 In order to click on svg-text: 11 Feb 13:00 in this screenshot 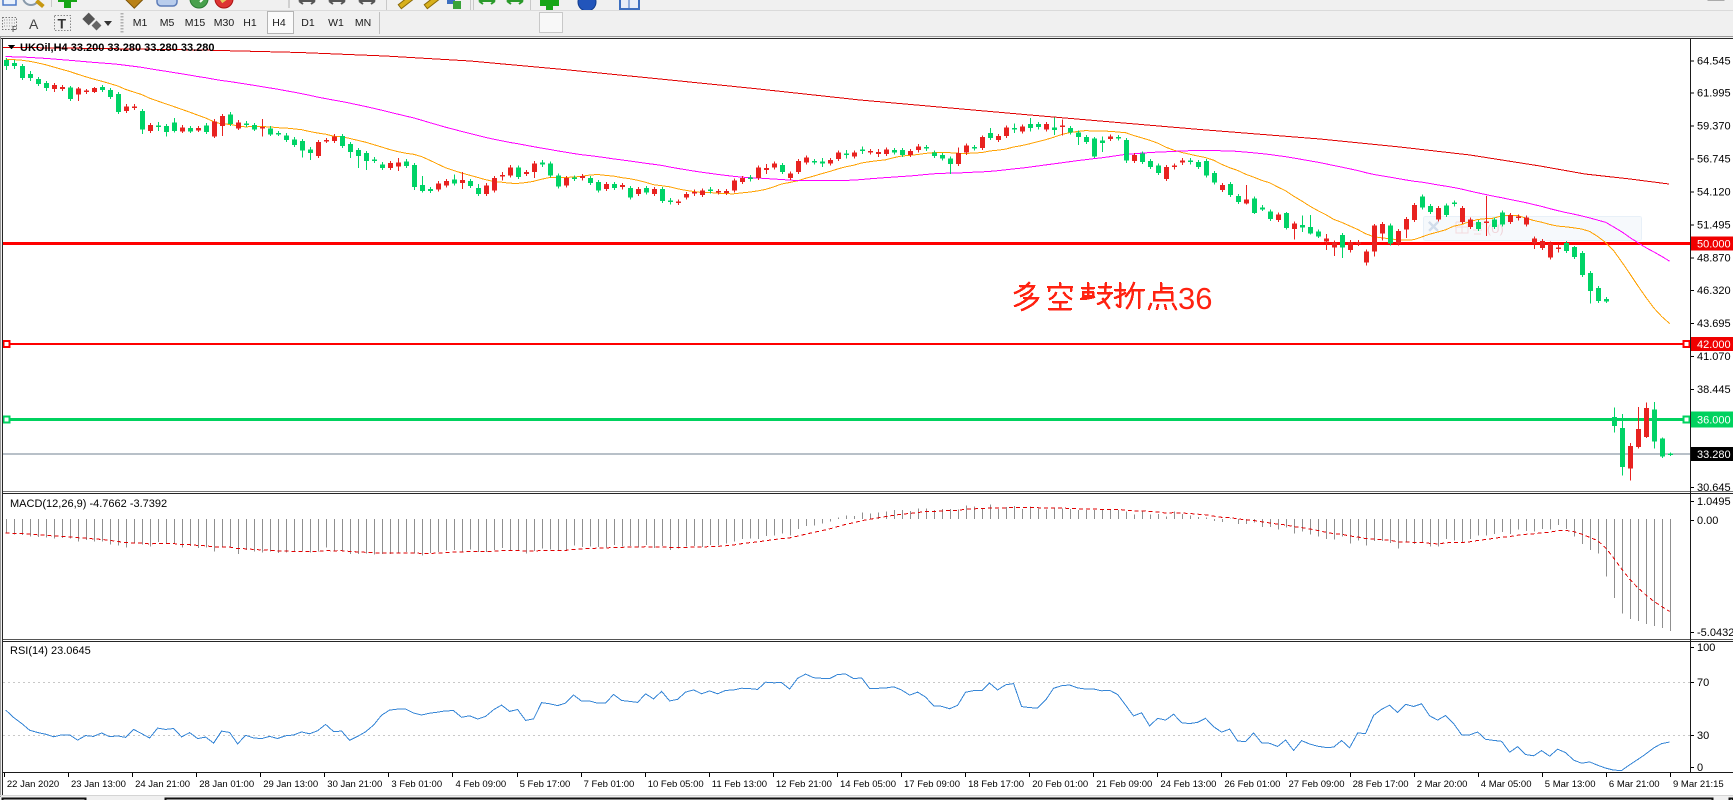, I will do `click(739, 784)`.